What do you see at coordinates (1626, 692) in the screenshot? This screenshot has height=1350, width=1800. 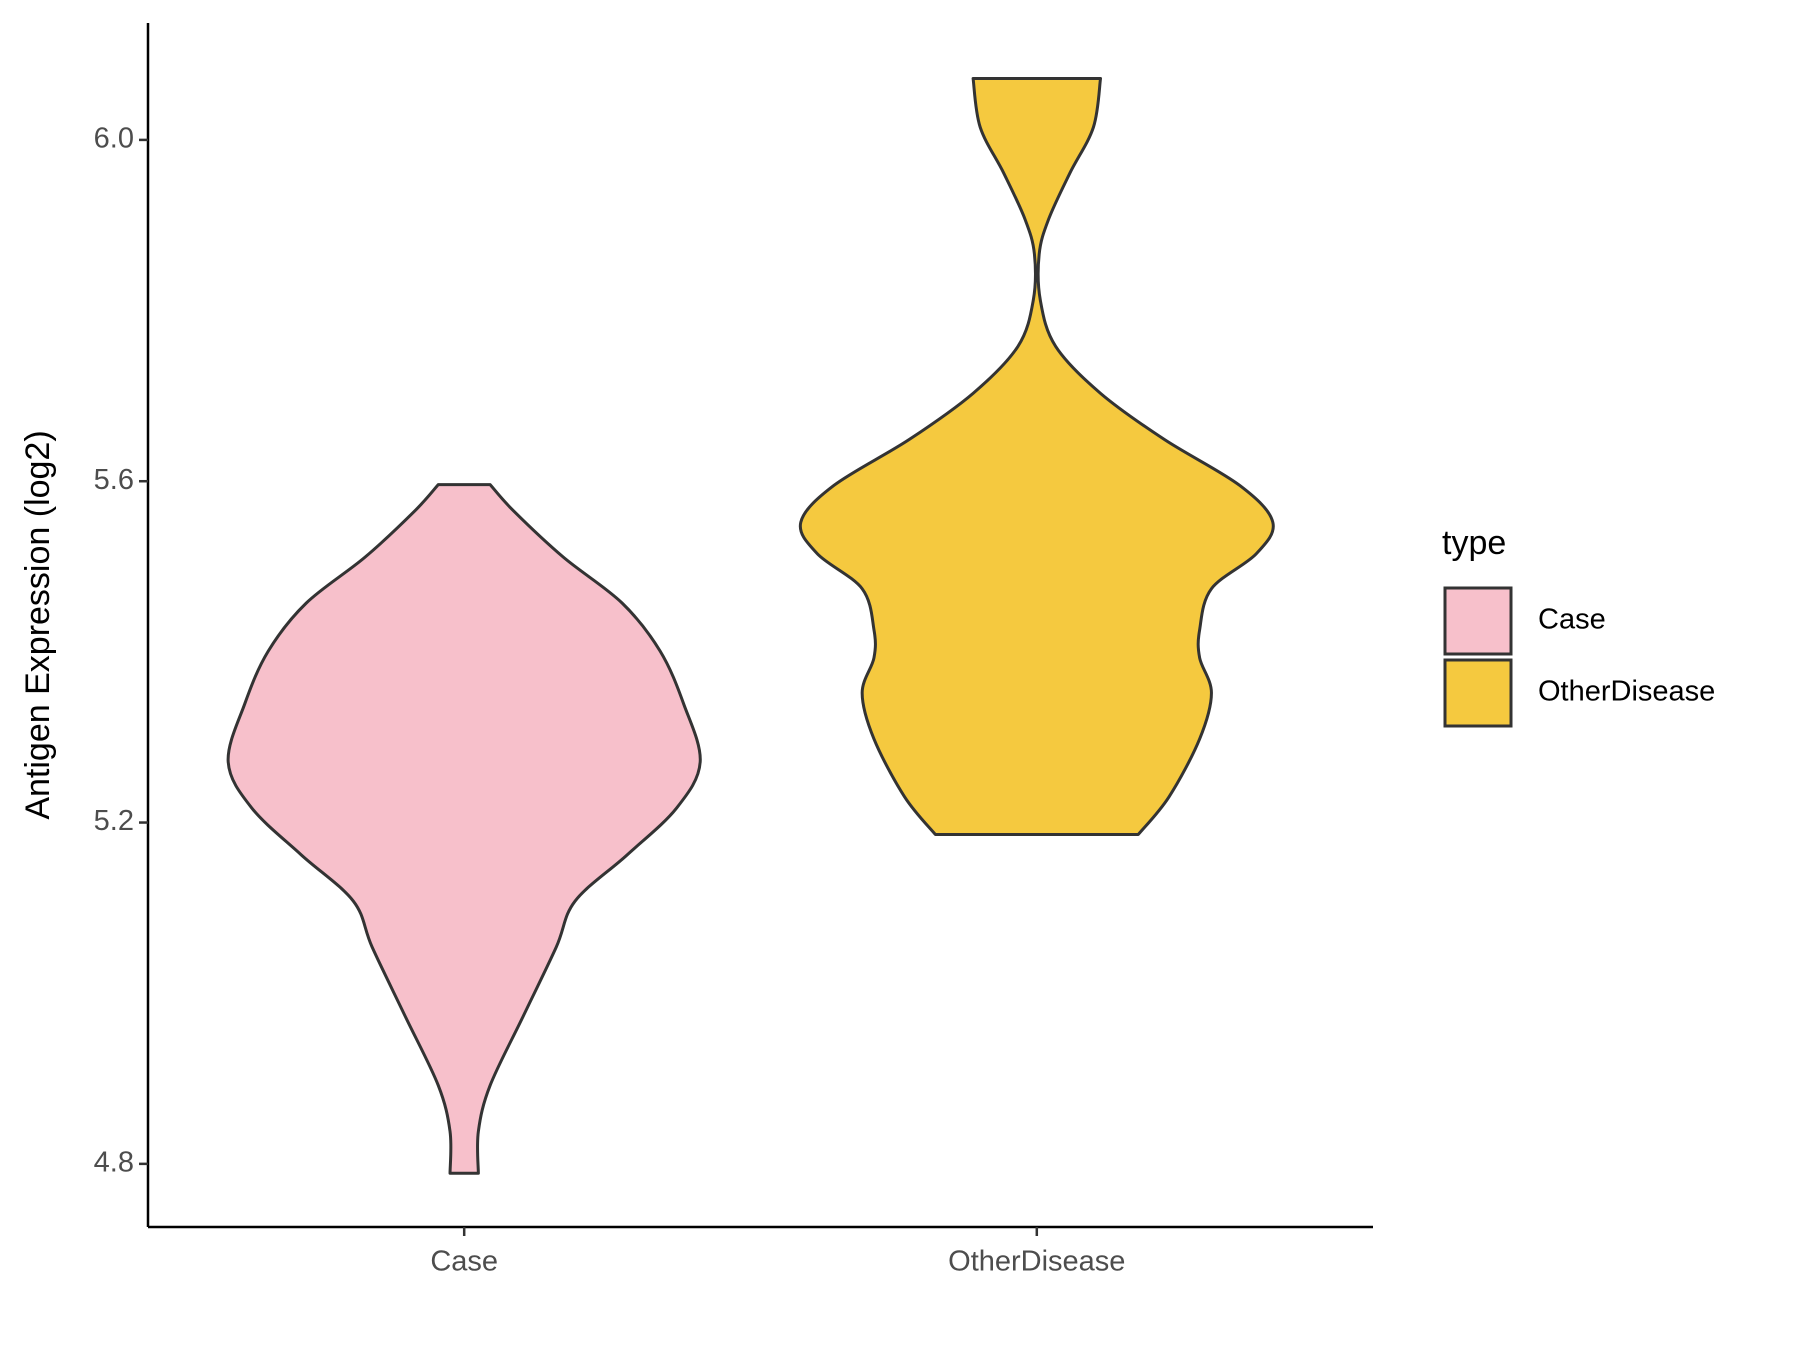 I see `legend-label: OtherDisease` at bounding box center [1626, 692].